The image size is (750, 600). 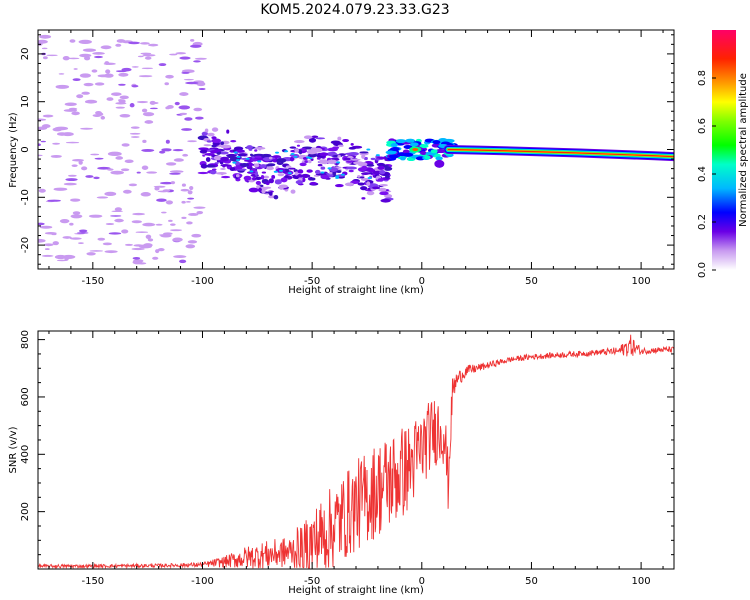 What do you see at coordinates (641, 581) in the screenshot?
I see `snr-x-tick-label: 100` at bounding box center [641, 581].